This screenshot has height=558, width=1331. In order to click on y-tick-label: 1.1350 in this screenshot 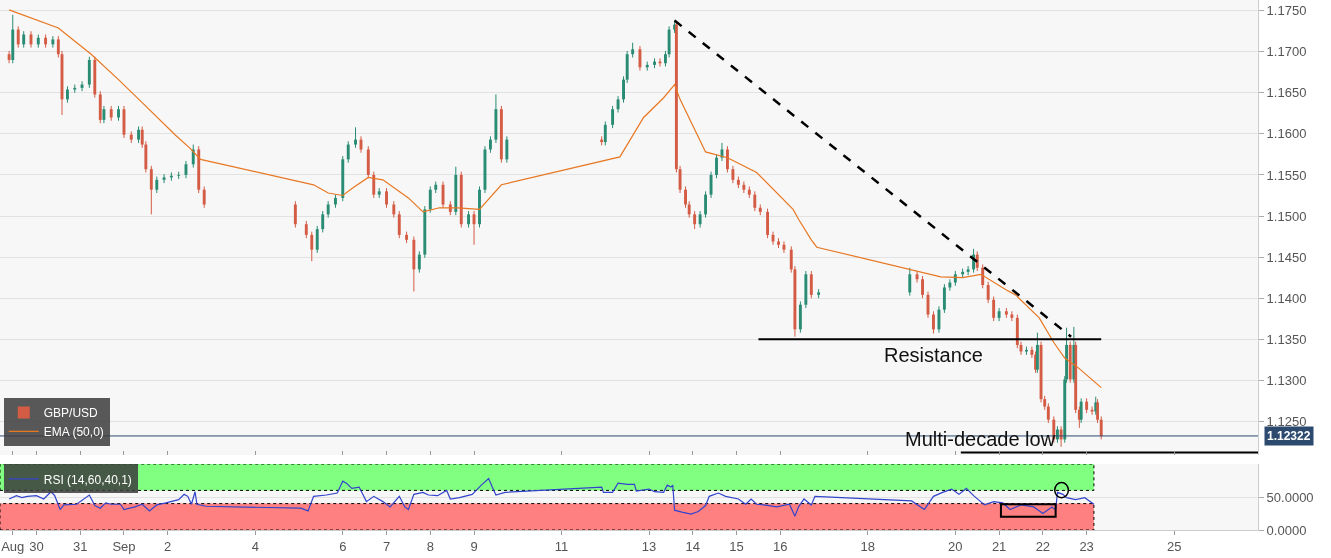, I will do `click(1286, 339)`.